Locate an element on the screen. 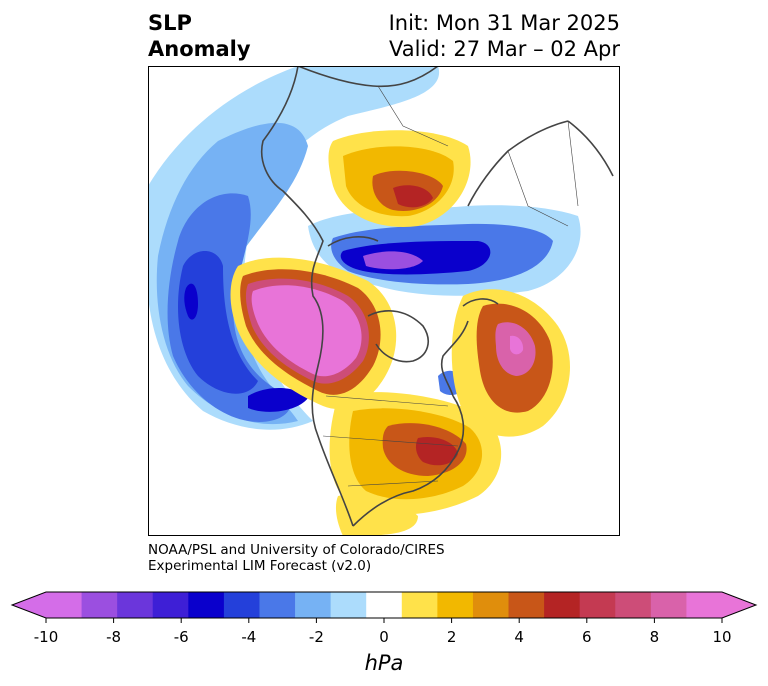  colorbar-tick-label: -8 is located at coordinates (113, 637).